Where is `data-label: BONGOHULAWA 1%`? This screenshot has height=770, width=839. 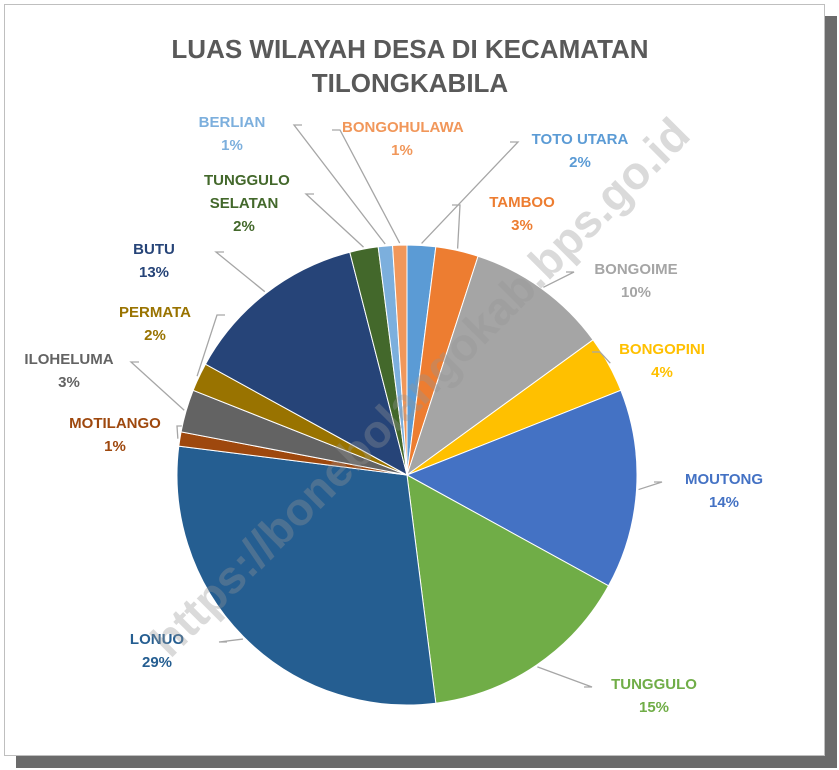 data-label: BONGOHULAWA 1% is located at coordinates (403, 139).